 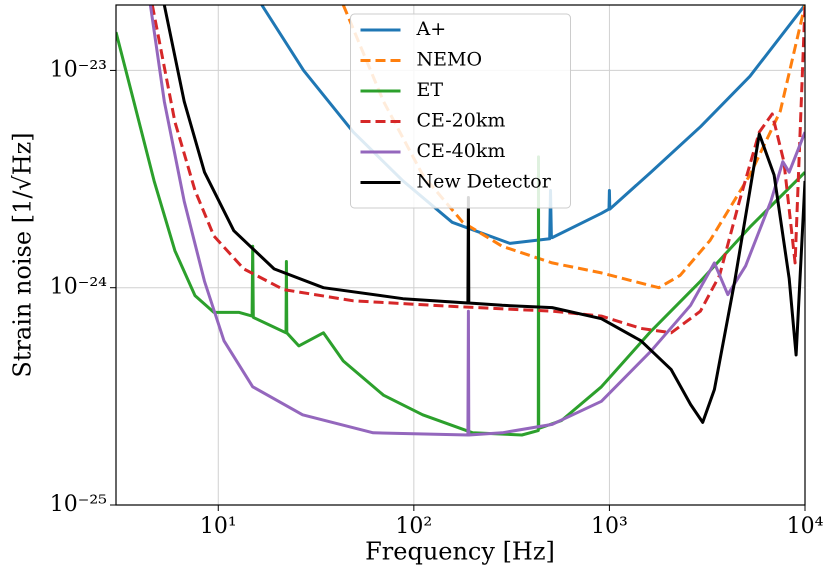 I want to click on legend-label: NEMO, so click(x=450, y=60).